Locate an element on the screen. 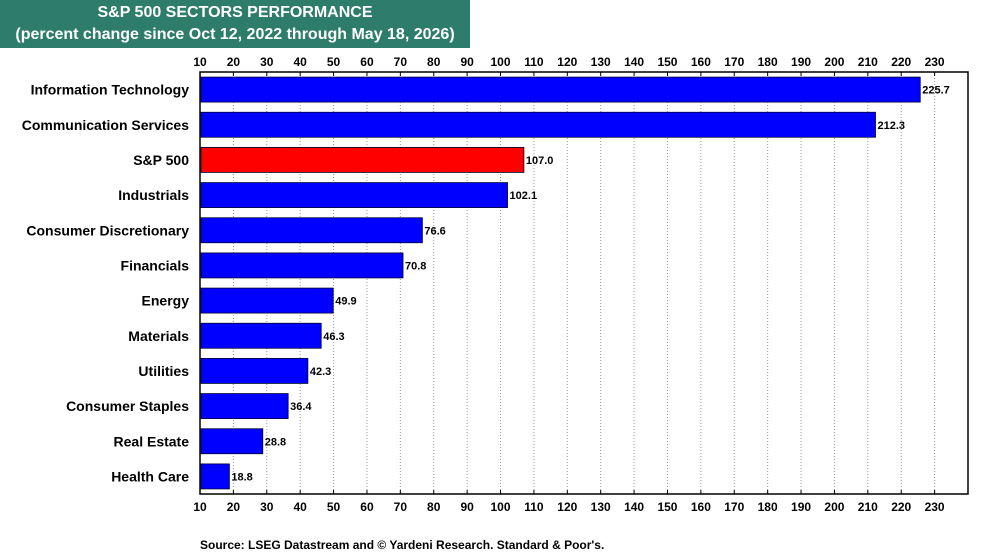 This screenshot has width=990, height=556. x-tick-label-bottom: 140 is located at coordinates (634, 507).